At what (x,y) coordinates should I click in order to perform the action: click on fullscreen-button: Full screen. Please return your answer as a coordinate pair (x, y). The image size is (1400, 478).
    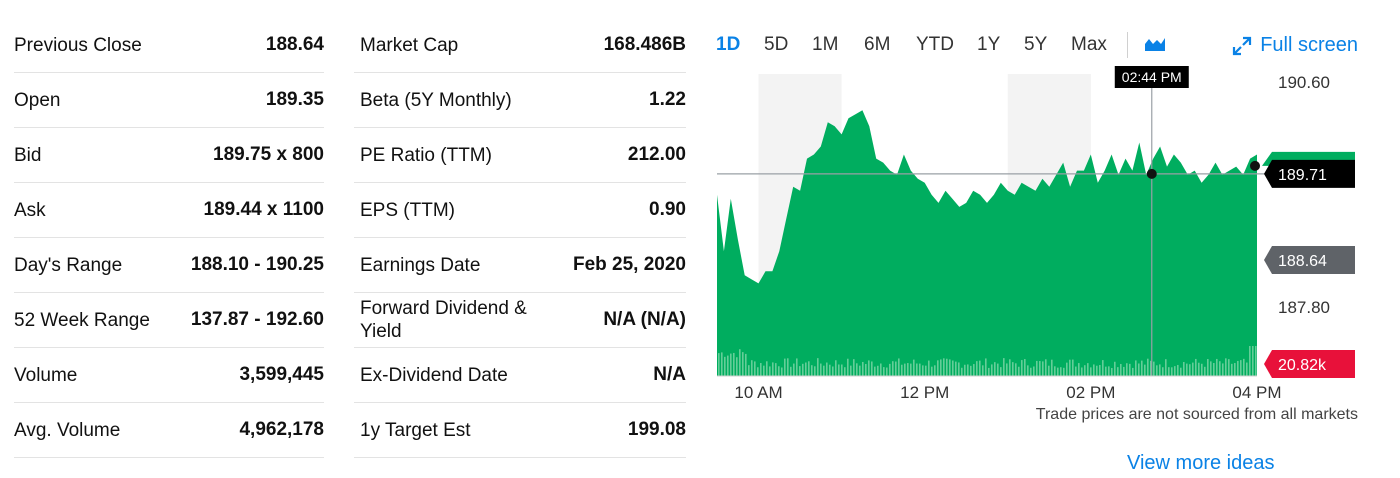
    Looking at the image, I should click on (1295, 45).